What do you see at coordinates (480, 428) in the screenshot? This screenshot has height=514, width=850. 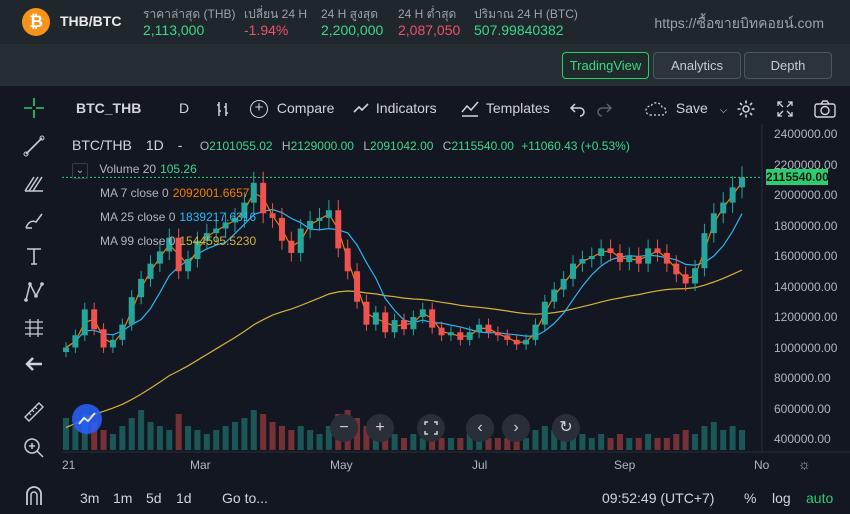 I see `scroll-left-button: ‹` at bounding box center [480, 428].